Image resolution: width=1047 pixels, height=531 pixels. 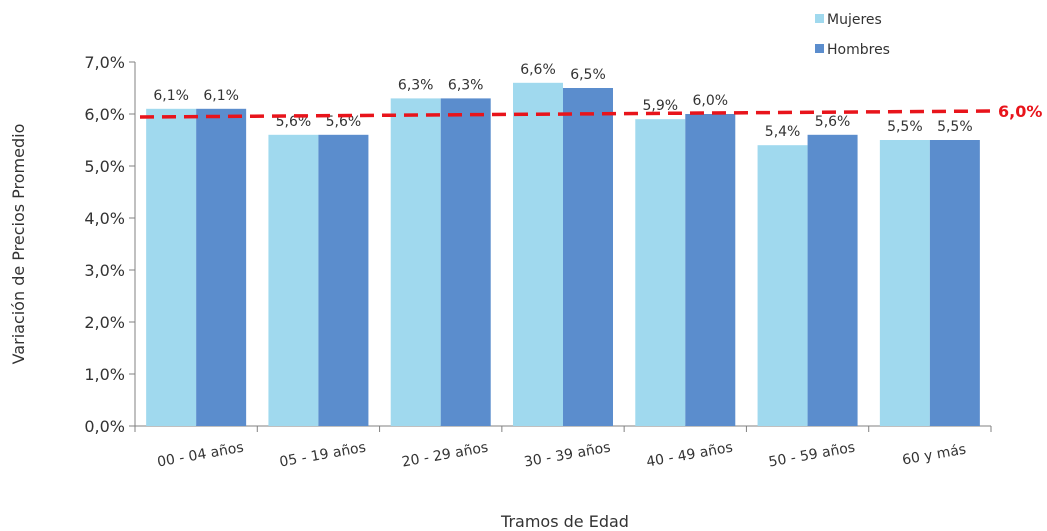 I want to click on y-tick-label: 1,0%, so click(x=104, y=374).